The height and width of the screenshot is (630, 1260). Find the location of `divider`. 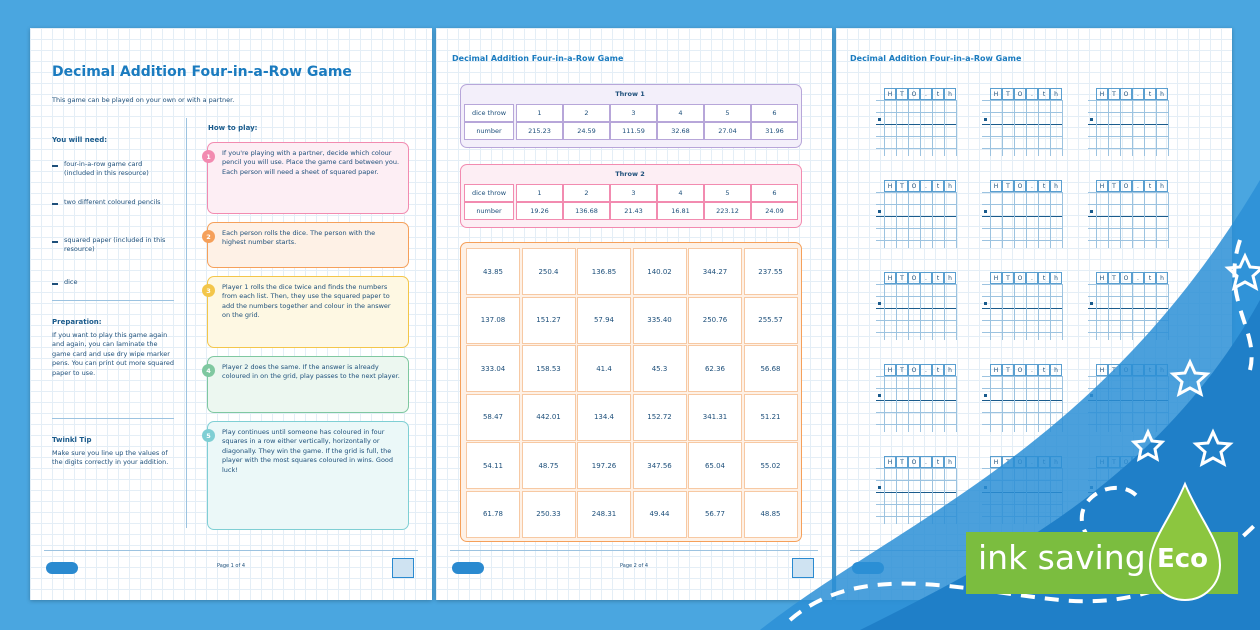

divider is located at coordinates (113, 418).